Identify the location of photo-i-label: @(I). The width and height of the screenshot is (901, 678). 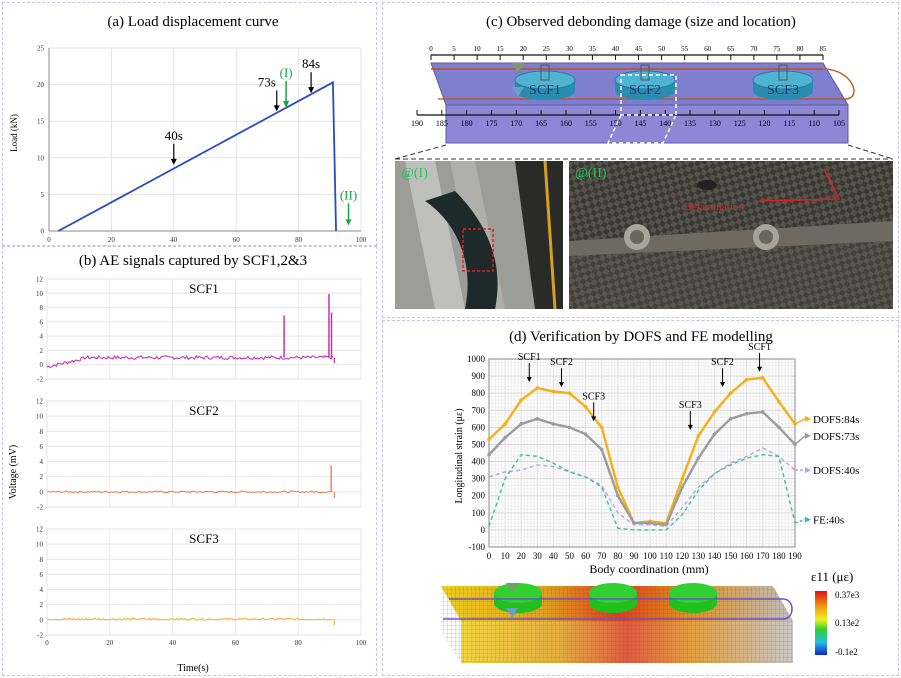
(414, 173).